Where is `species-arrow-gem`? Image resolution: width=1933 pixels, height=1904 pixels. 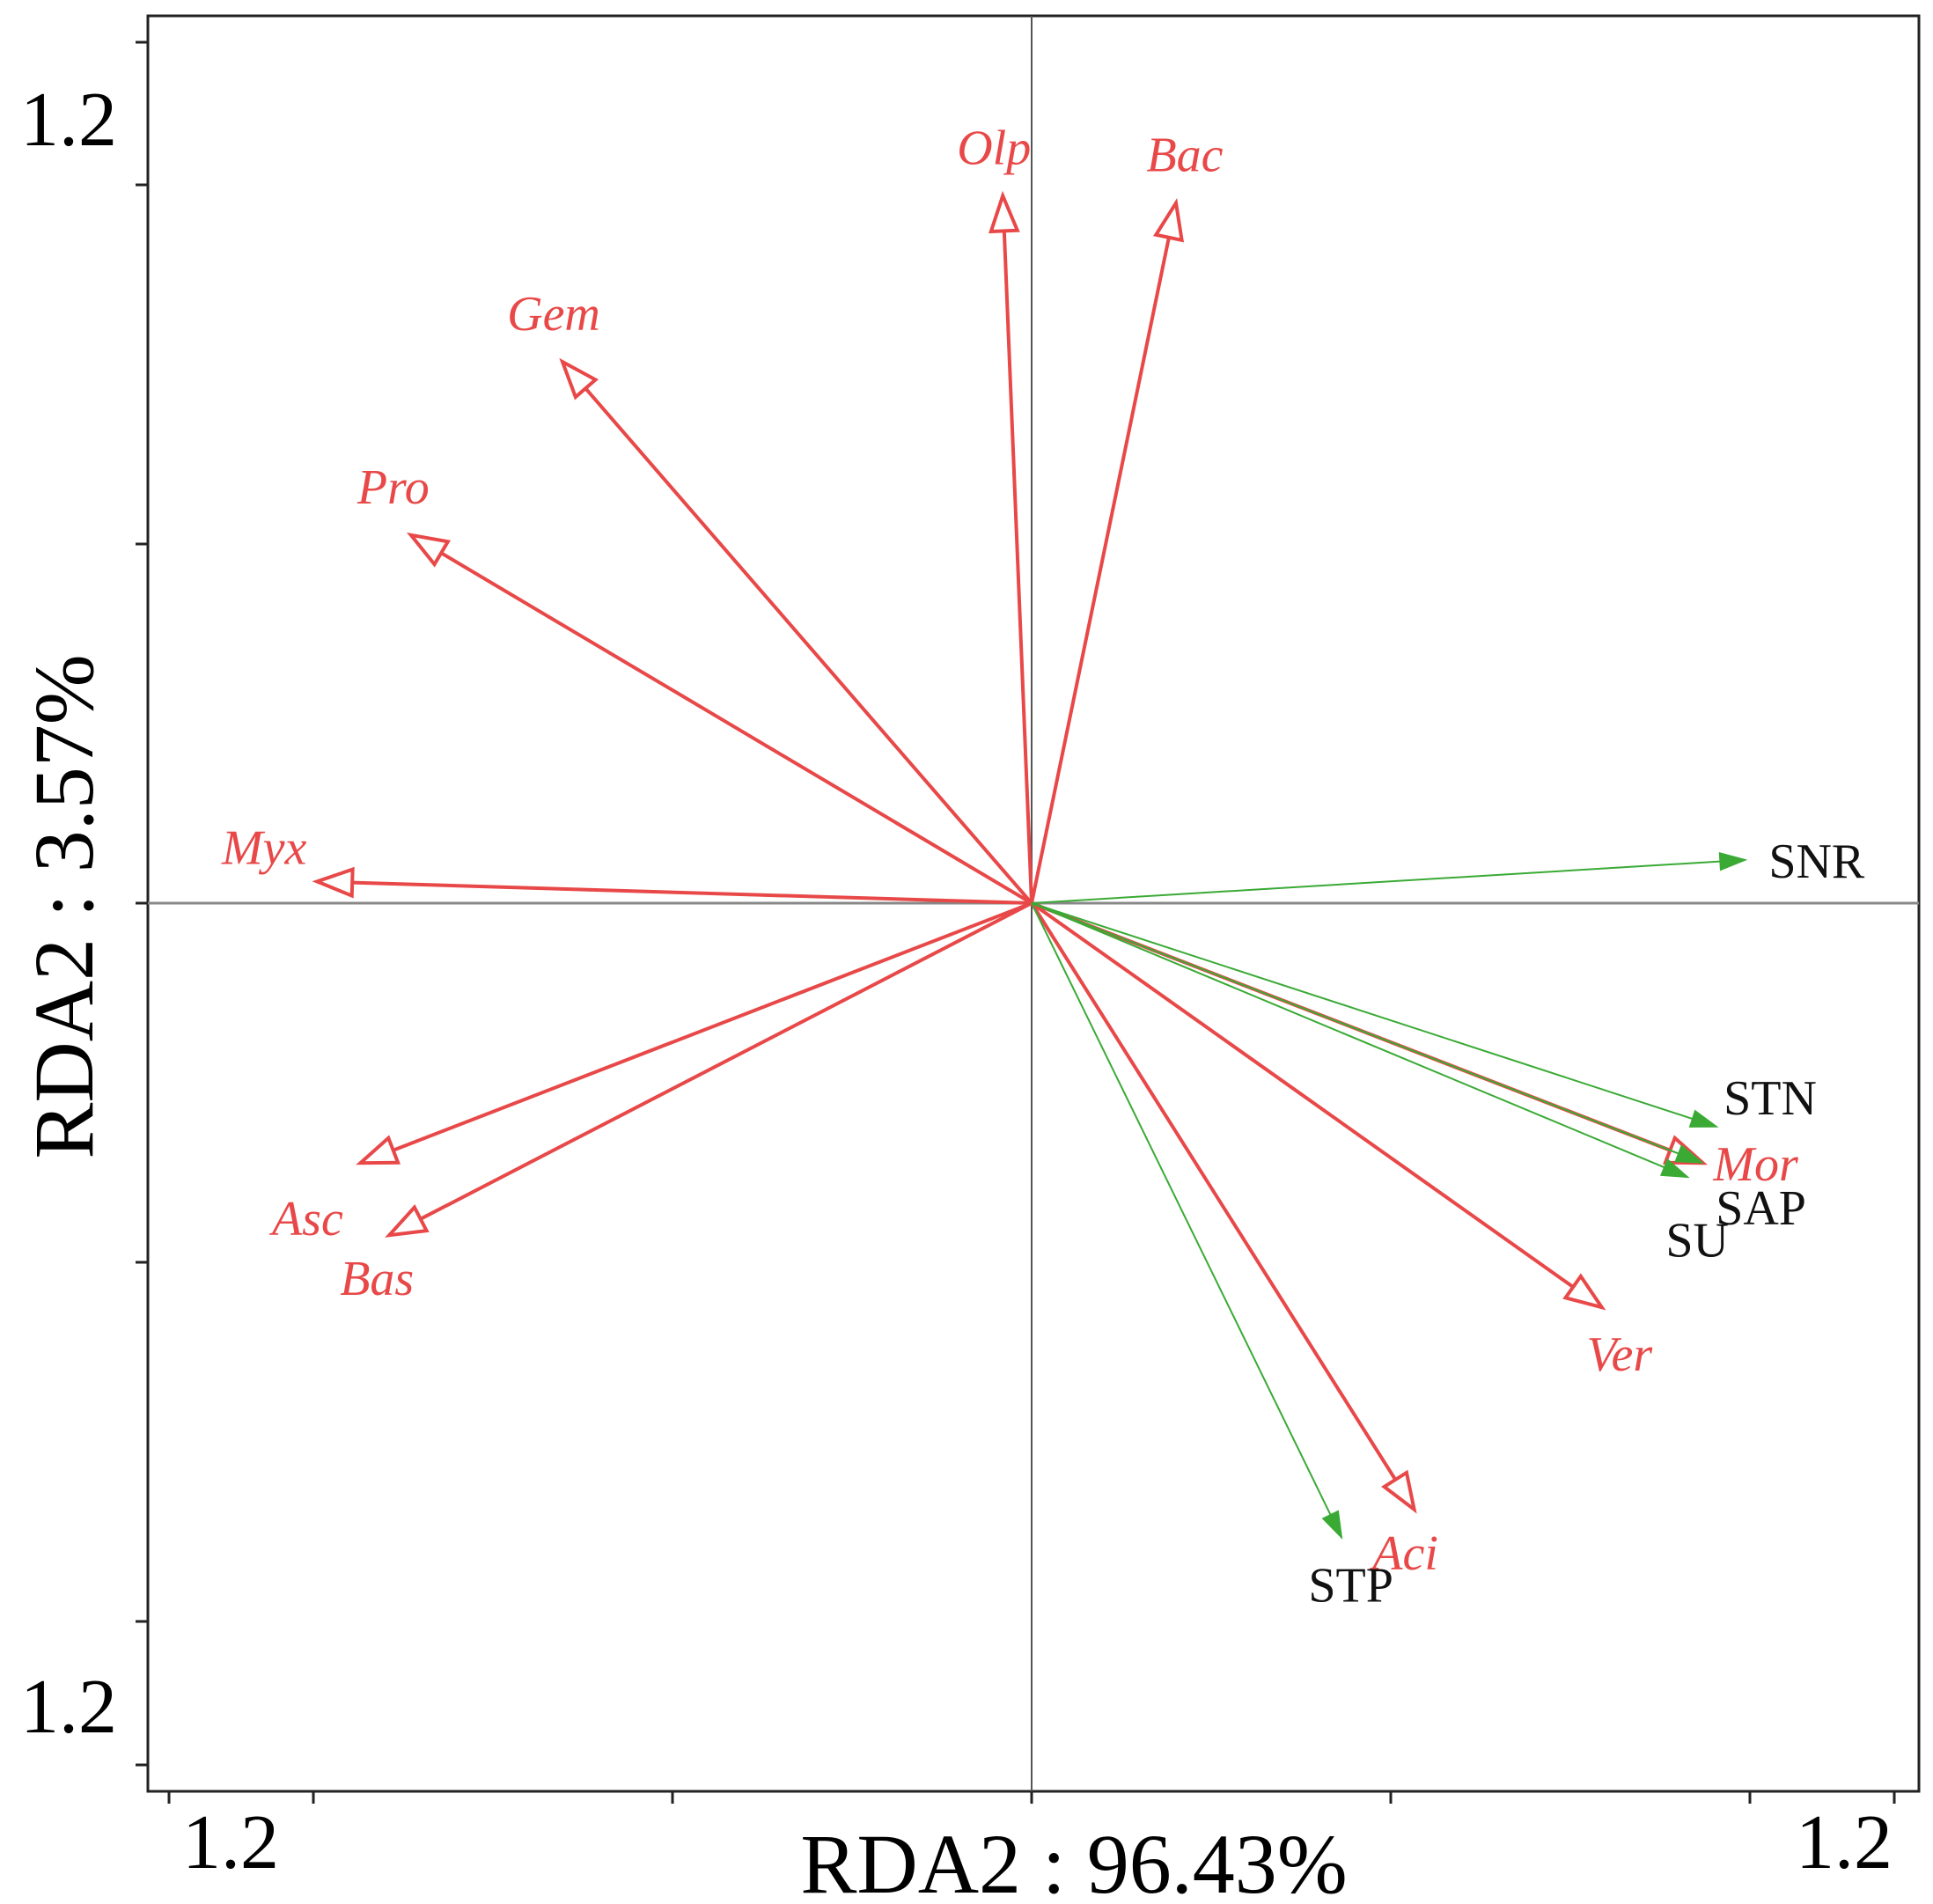 species-arrow-gem is located at coordinates (808, 645).